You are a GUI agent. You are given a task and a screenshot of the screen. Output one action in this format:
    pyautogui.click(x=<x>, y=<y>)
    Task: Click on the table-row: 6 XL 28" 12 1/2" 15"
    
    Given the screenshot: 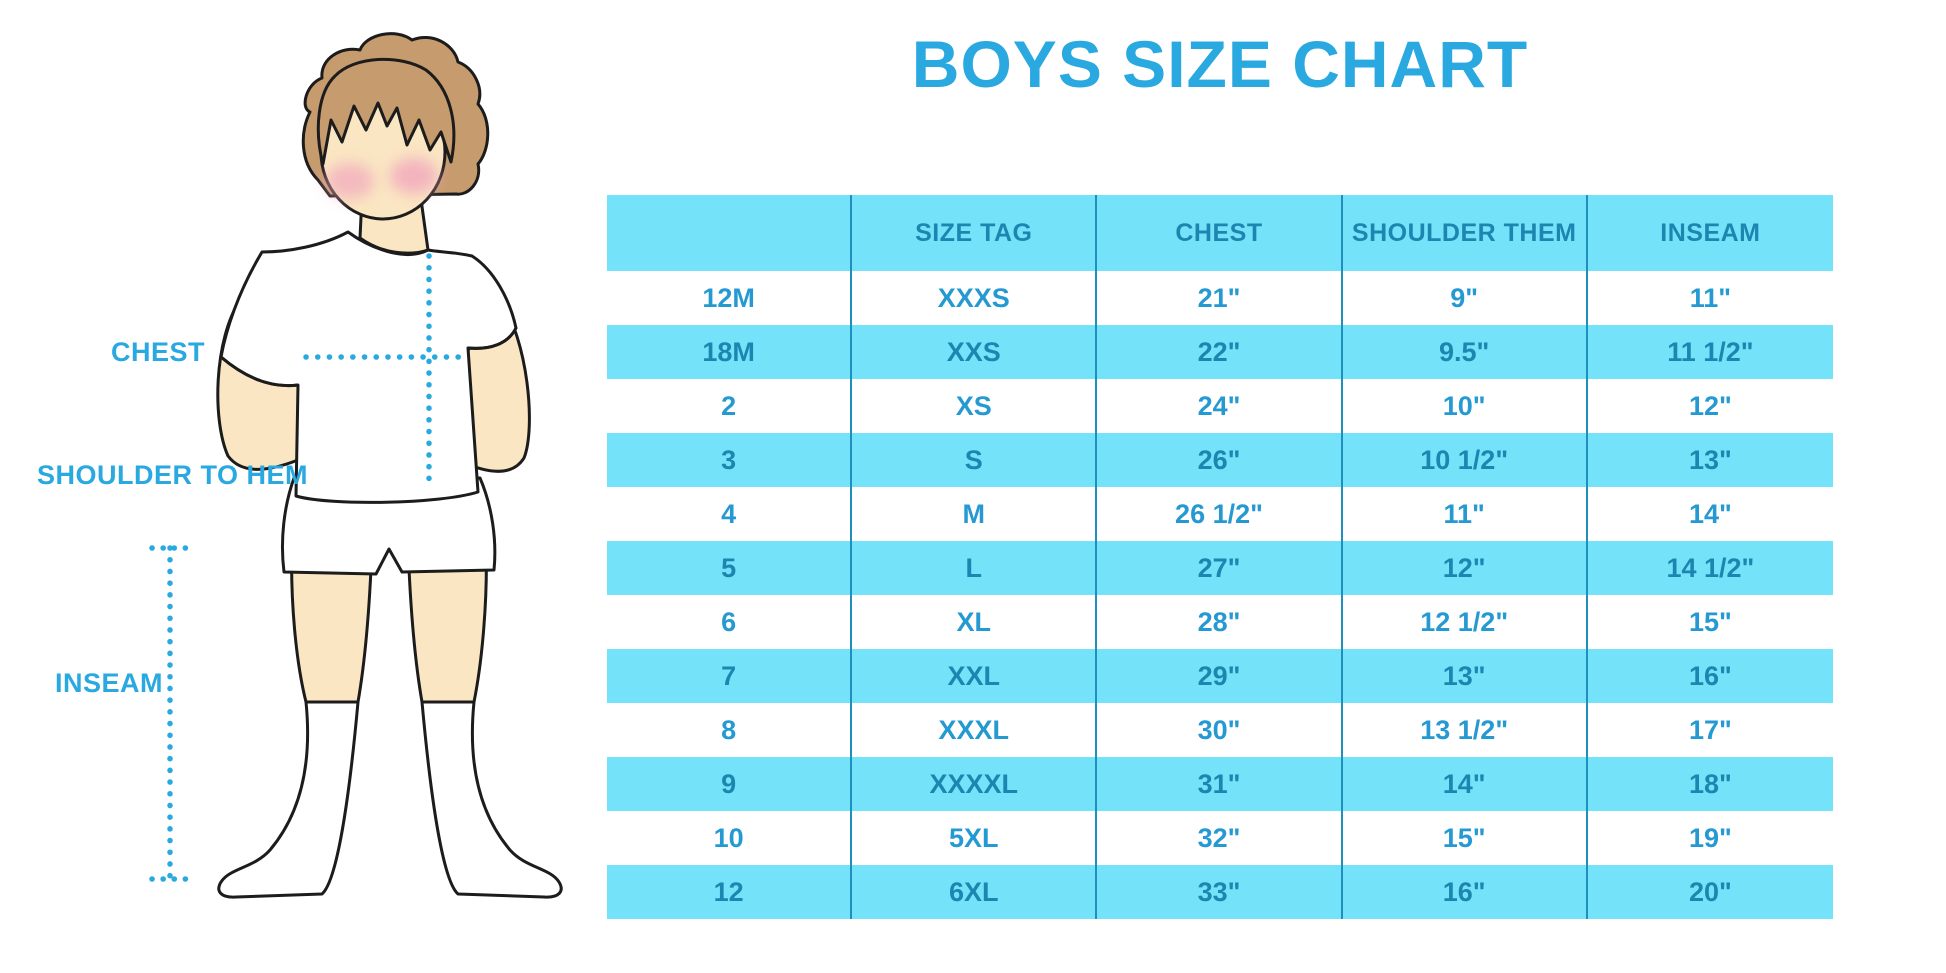 What is the action you would take?
    pyautogui.click(x=1220, y=622)
    